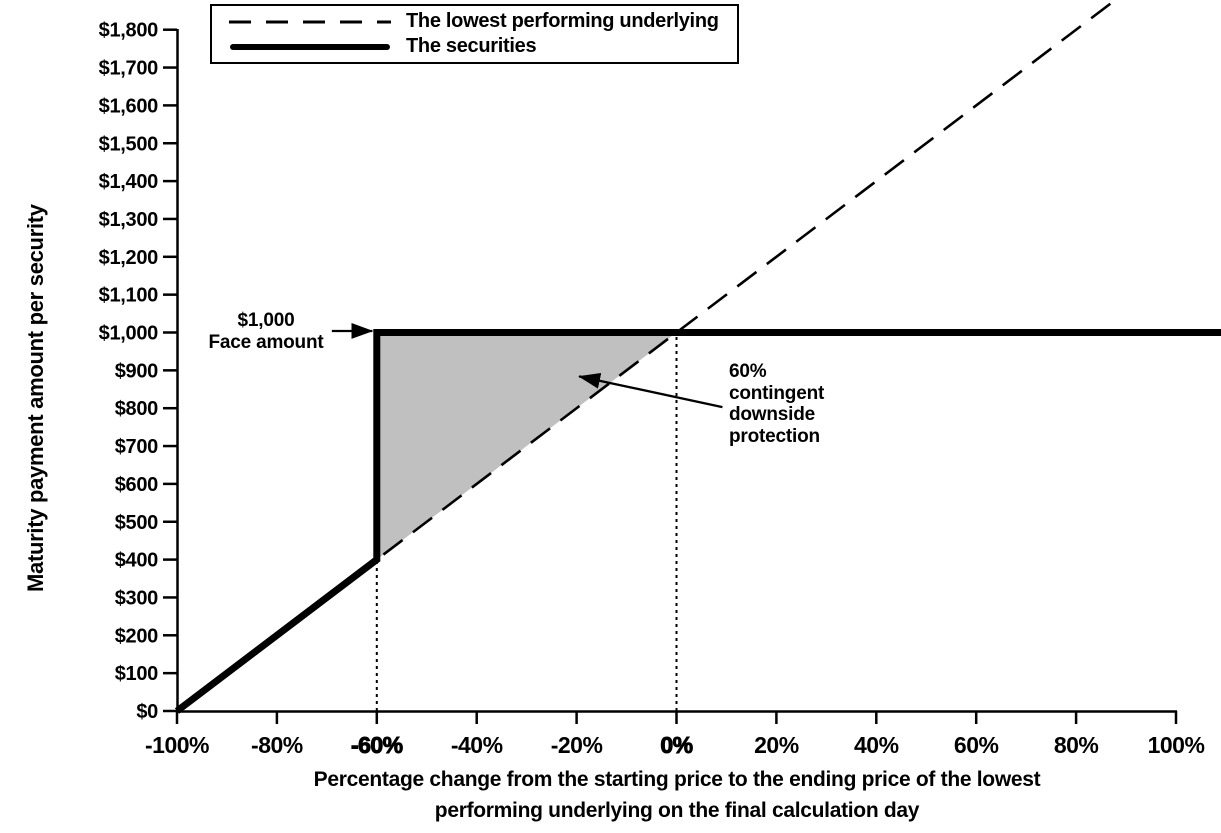 This screenshot has width=1221, height=833. What do you see at coordinates (477, 745) in the screenshot?
I see `x-tick-label--40: -40%` at bounding box center [477, 745].